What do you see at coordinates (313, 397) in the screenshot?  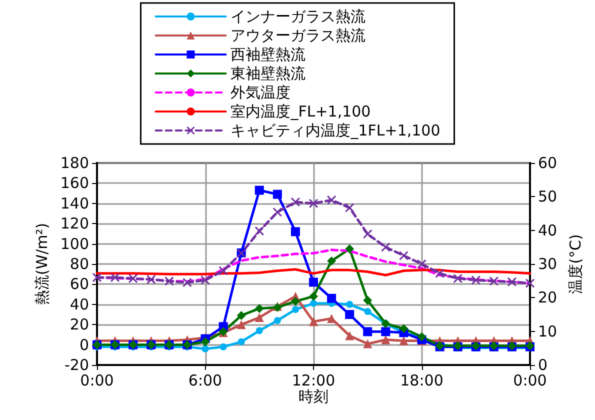 I see `x-axis-title: 時刻` at bounding box center [313, 397].